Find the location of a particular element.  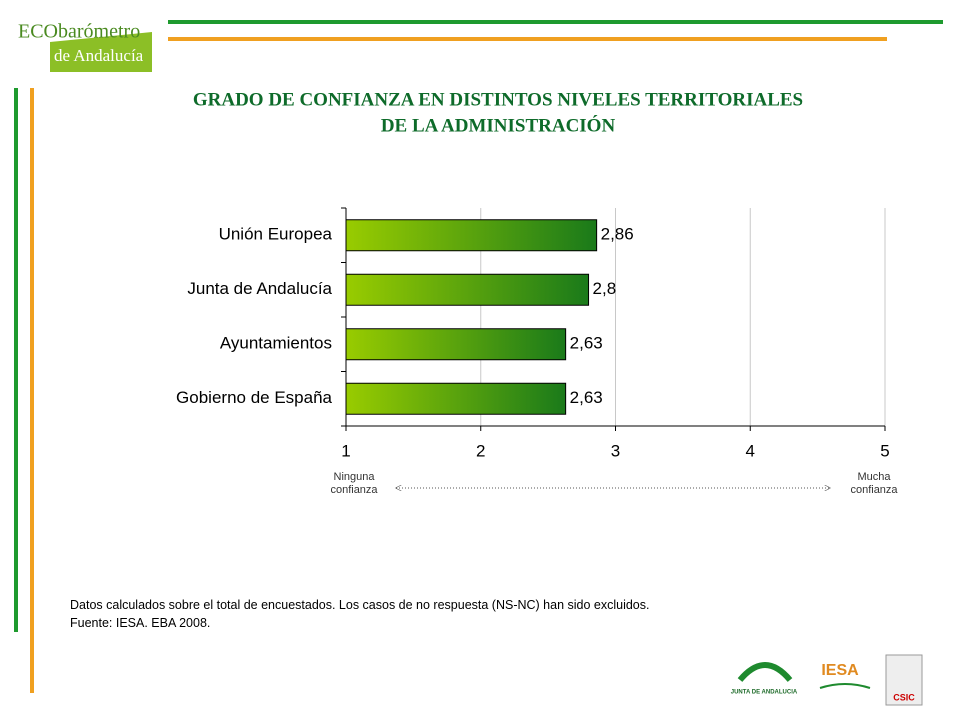

annotation: Mucha confianza is located at coordinates (874, 483).